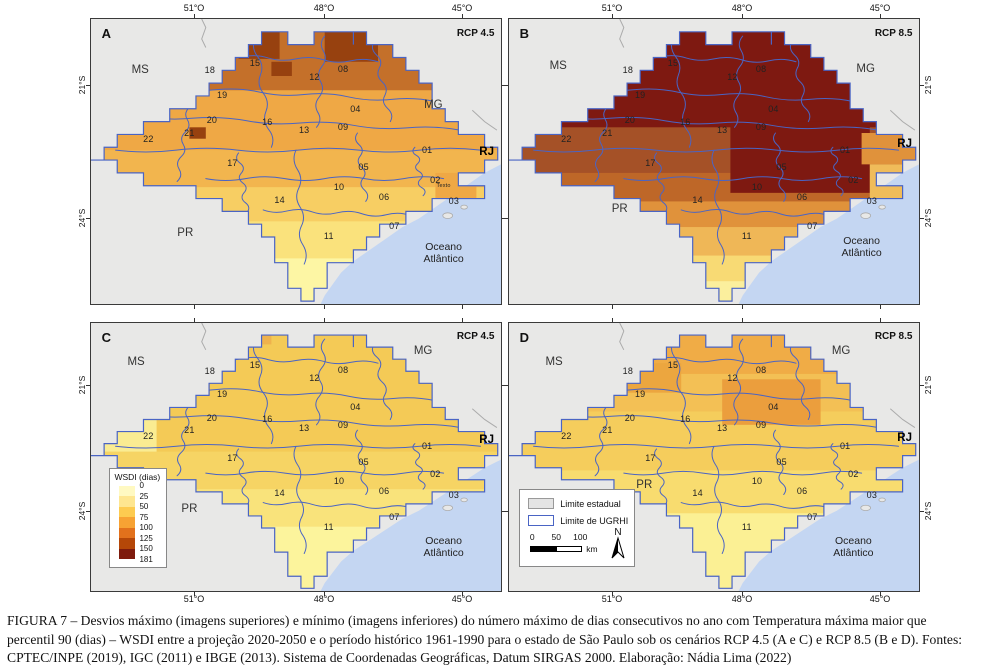 Image resolution: width=1008 pixels, height=666 pixels. What do you see at coordinates (524, 34) in the screenshot?
I see `panel-letter-b: B` at bounding box center [524, 34].